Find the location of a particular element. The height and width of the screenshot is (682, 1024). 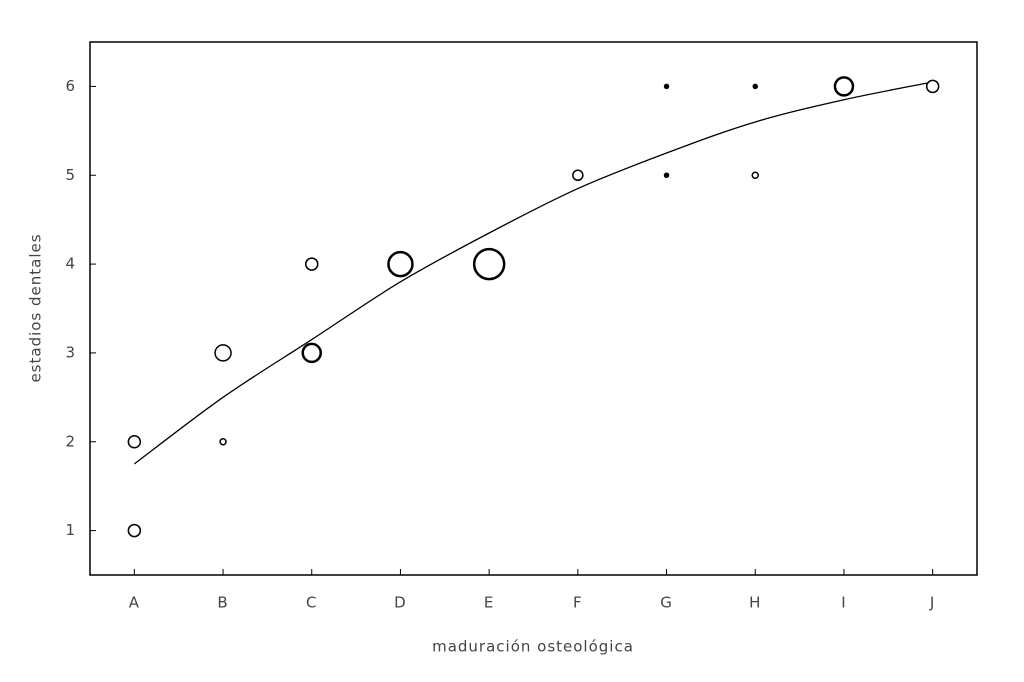

y-tick-label: 1 is located at coordinates (70, 530).